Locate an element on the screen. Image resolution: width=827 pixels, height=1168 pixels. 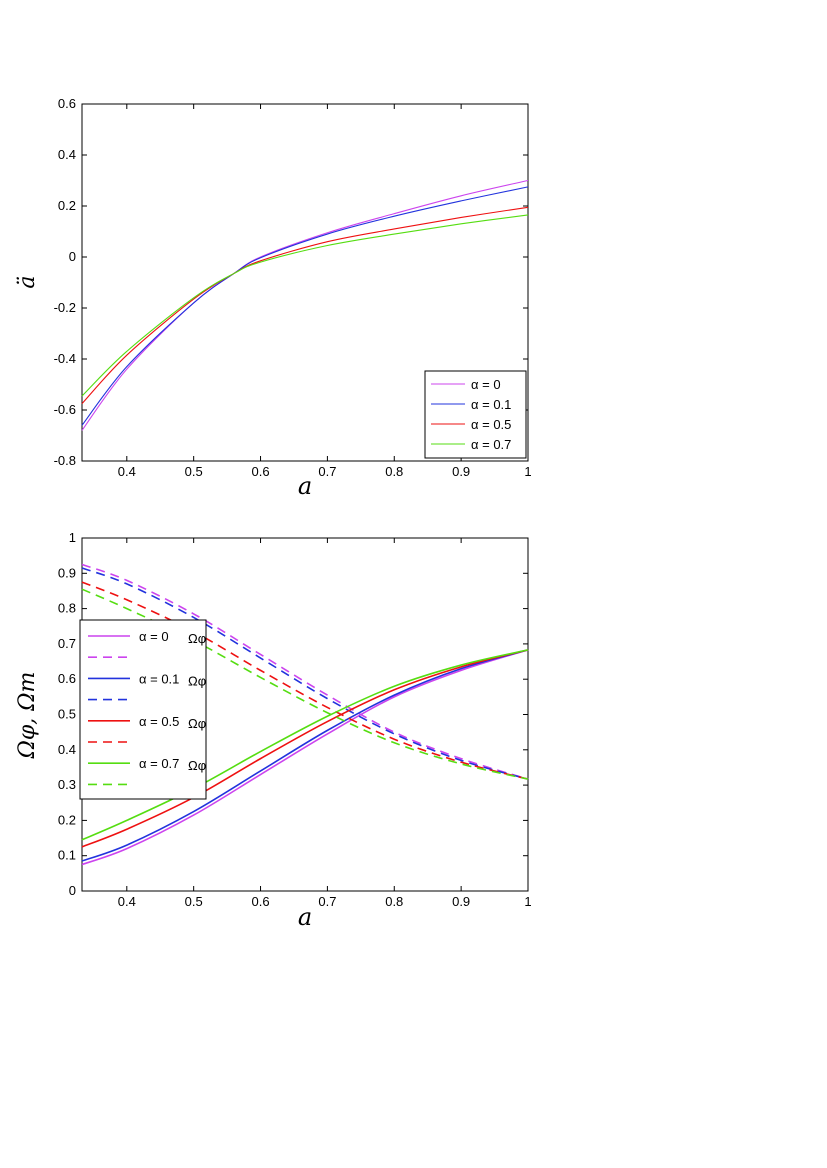
y-tick-label: 0.3 is located at coordinates (67, 784).